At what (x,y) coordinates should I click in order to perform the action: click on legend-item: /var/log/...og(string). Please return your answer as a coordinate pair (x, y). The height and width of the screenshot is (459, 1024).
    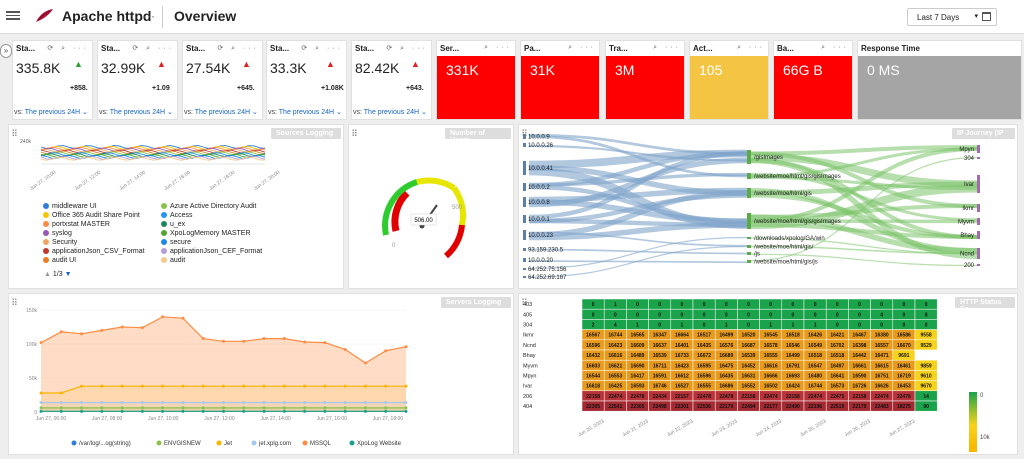
    Looking at the image, I should click on (101, 444).